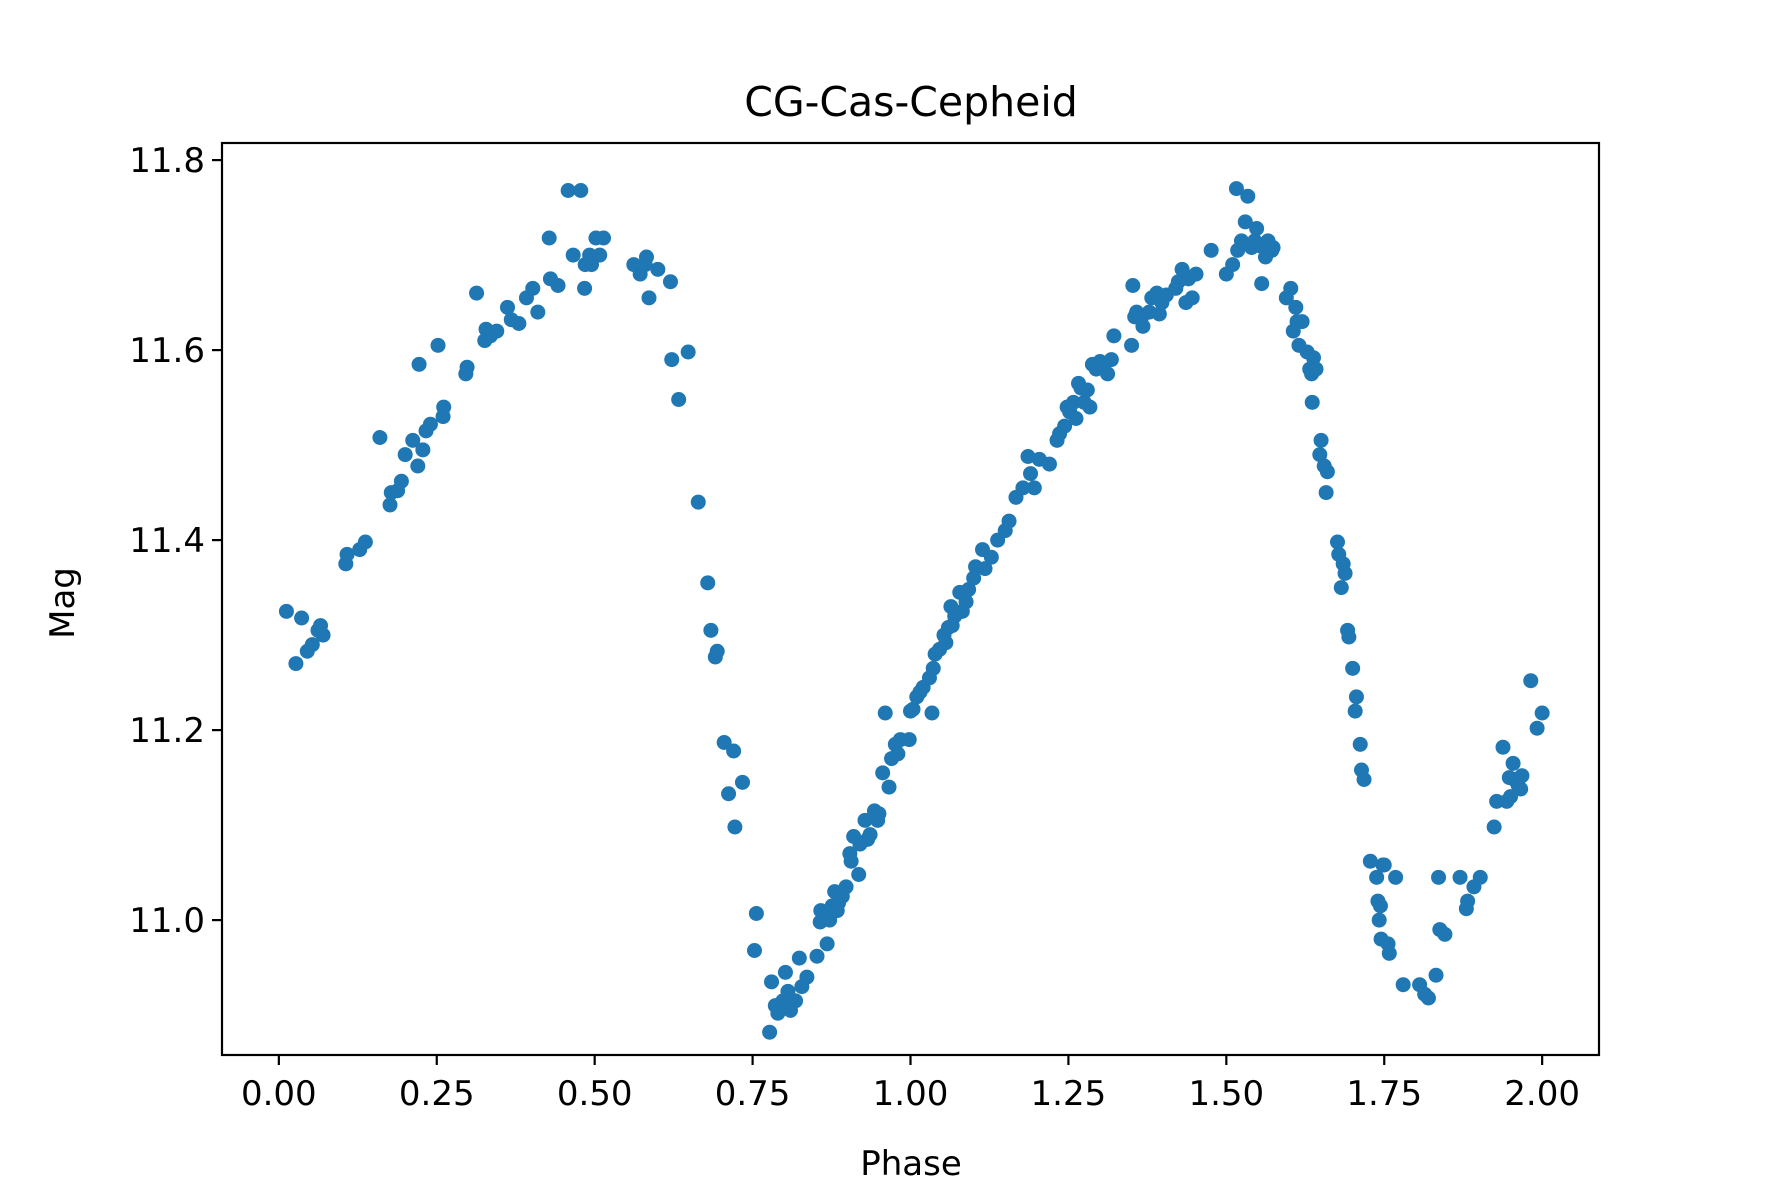 The width and height of the screenshot is (1771, 1181). Describe the element at coordinates (1542, 1094) in the screenshot. I see `x-tick-label: 2.00` at that location.